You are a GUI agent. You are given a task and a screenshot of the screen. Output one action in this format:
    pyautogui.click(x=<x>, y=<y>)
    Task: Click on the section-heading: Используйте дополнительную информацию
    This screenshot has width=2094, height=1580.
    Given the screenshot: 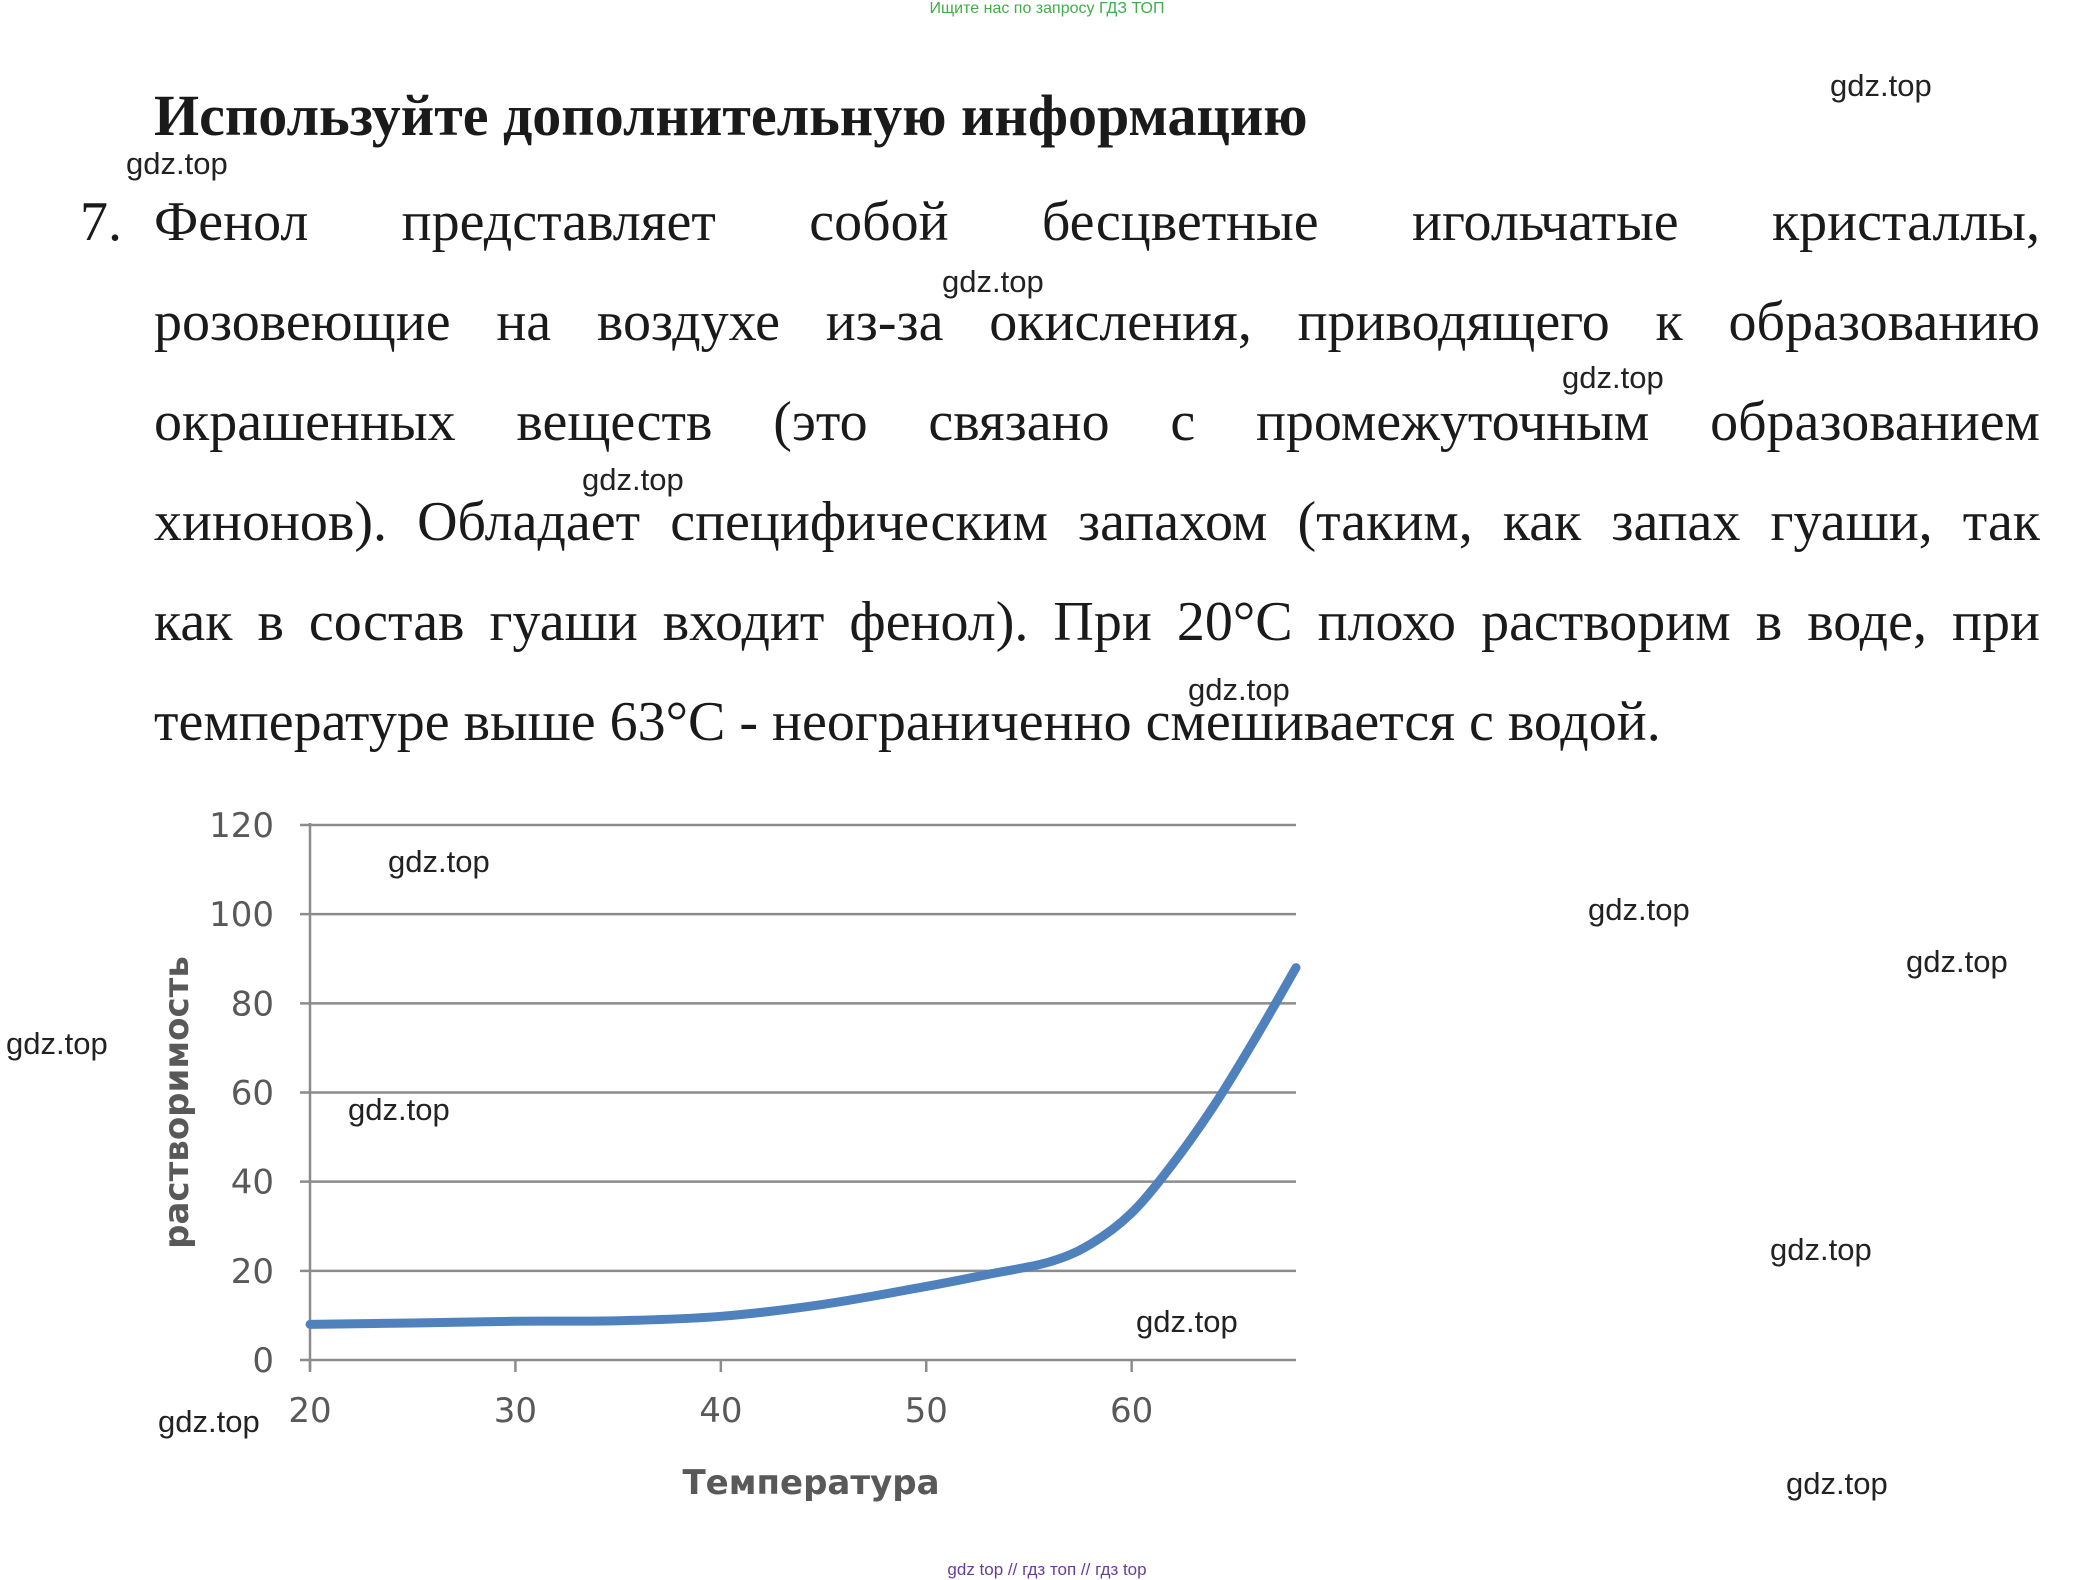 What is the action you would take?
    pyautogui.click(x=731, y=115)
    